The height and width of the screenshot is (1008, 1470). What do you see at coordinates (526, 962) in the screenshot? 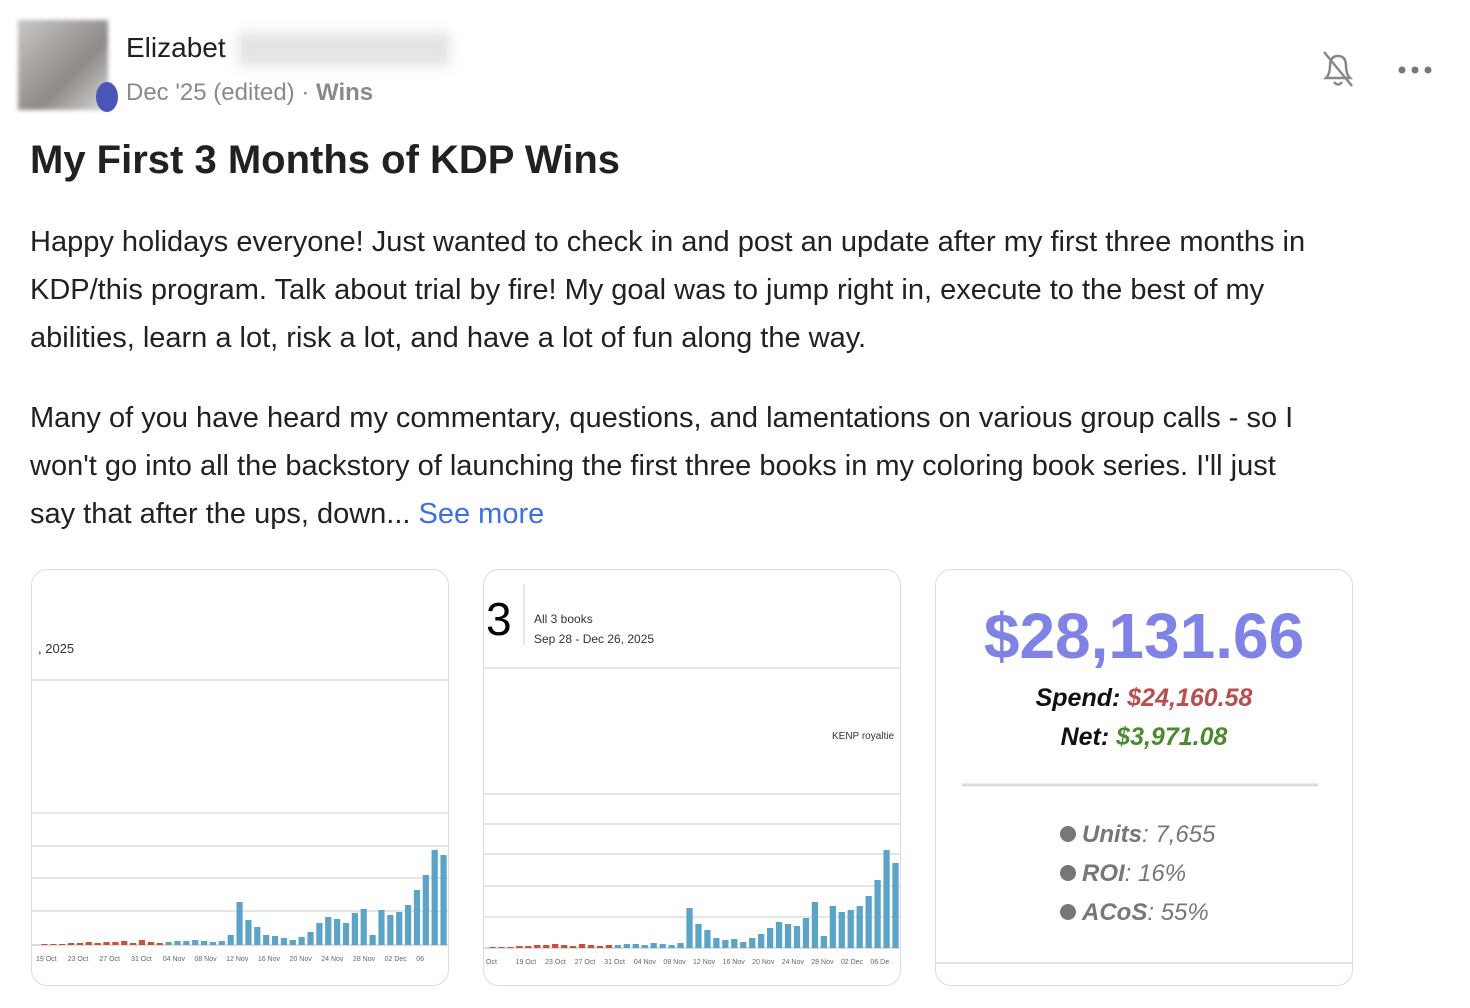
I see `x-tick-label: 19 Oct` at bounding box center [526, 962].